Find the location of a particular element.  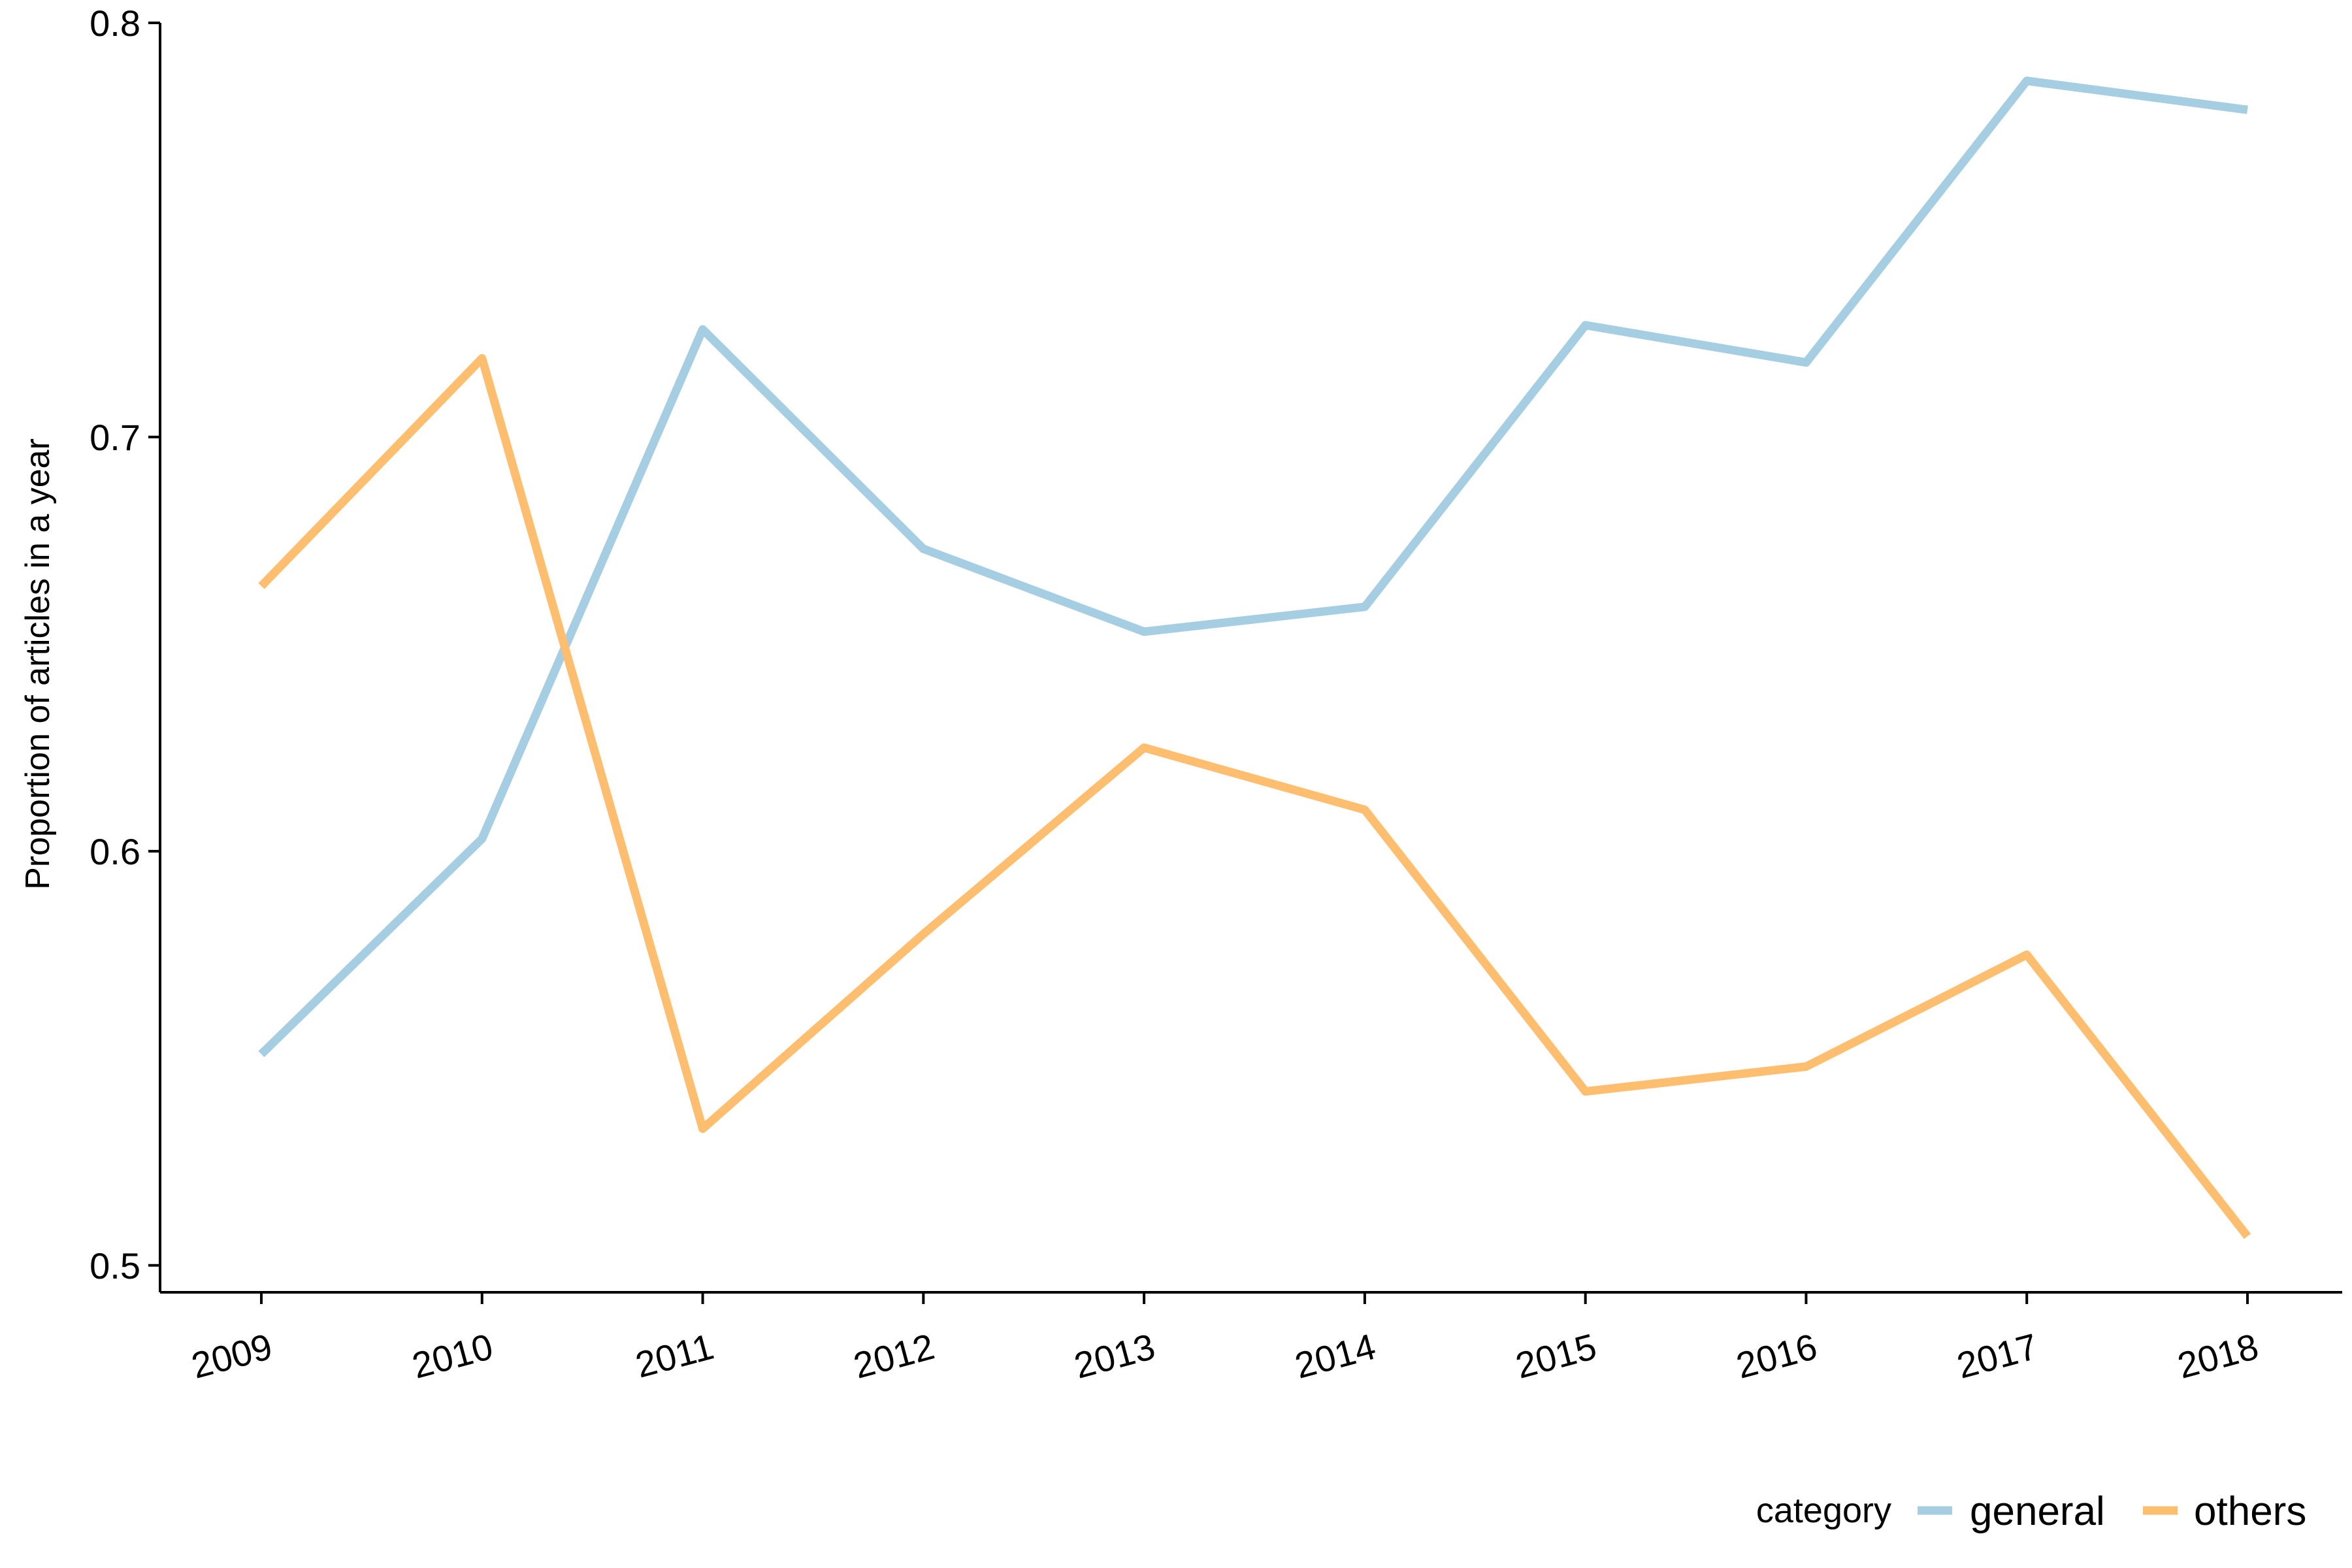

x-tick-label: 2017 is located at coordinates (1997, 1356).